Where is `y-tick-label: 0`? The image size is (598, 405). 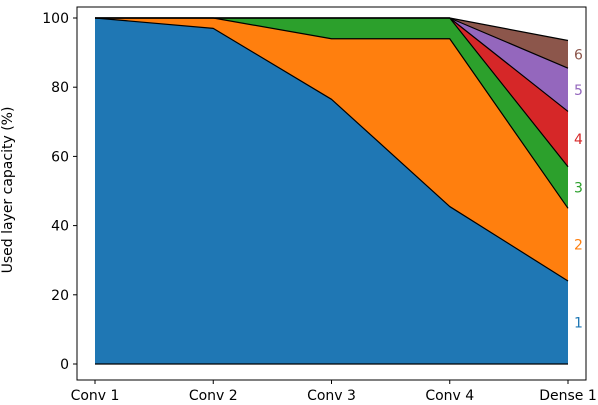
y-tick-label: 0 is located at coordinates (64, 365).